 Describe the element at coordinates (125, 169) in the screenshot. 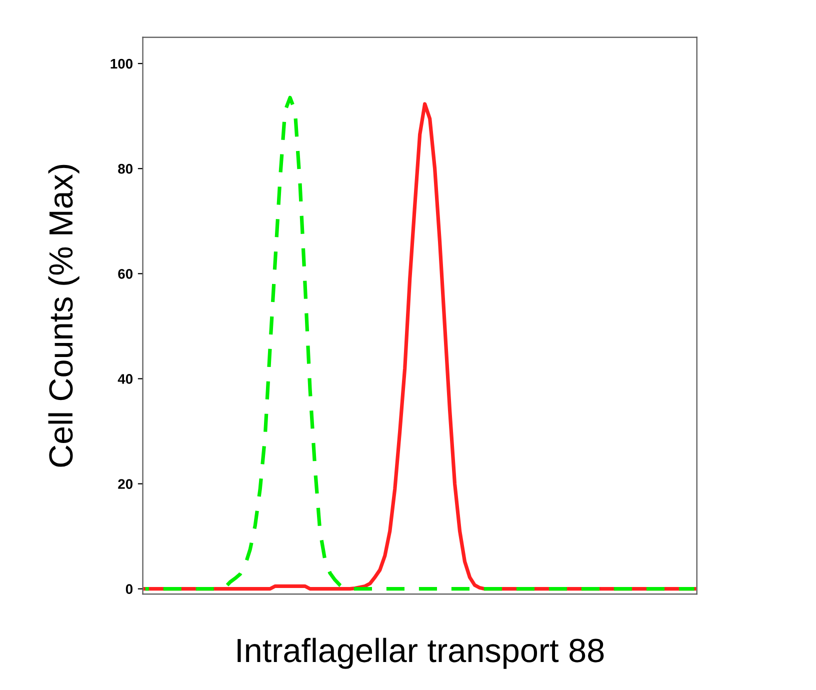

I see `y-tick-label: 80` at that location.